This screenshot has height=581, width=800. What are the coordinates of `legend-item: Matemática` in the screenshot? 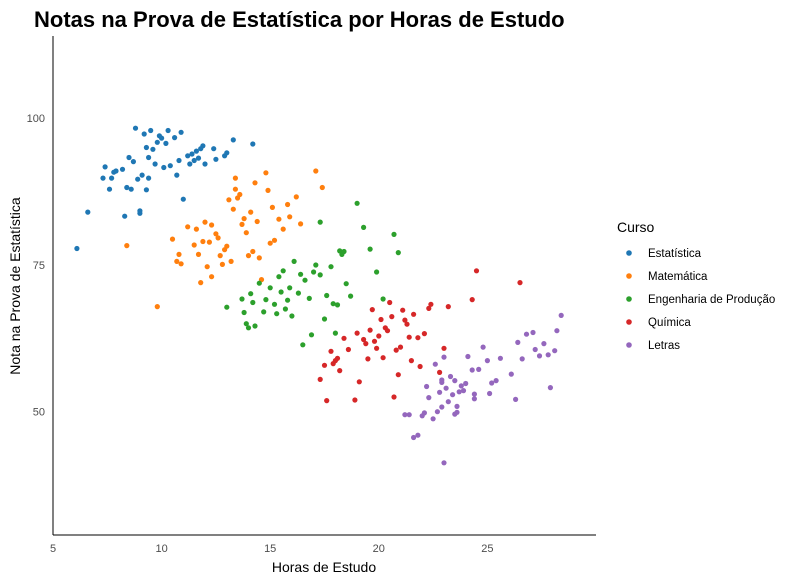 It's located at (667, 277).